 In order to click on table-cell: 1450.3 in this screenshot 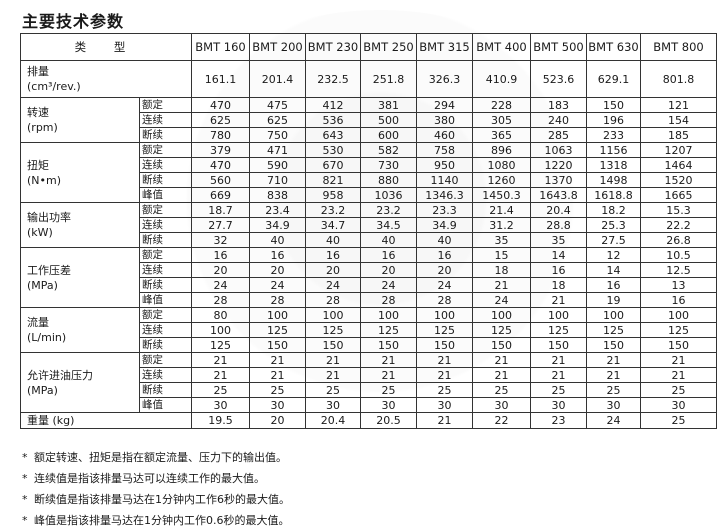, I will do `click(501, 195)`.